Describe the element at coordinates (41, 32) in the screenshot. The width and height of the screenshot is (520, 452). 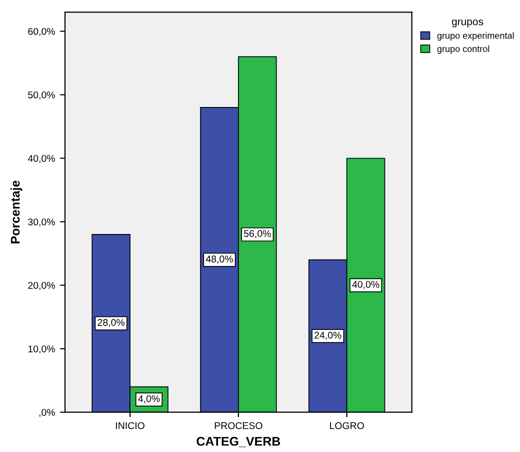
I see `y-tick-label: 60,0%` at that location.